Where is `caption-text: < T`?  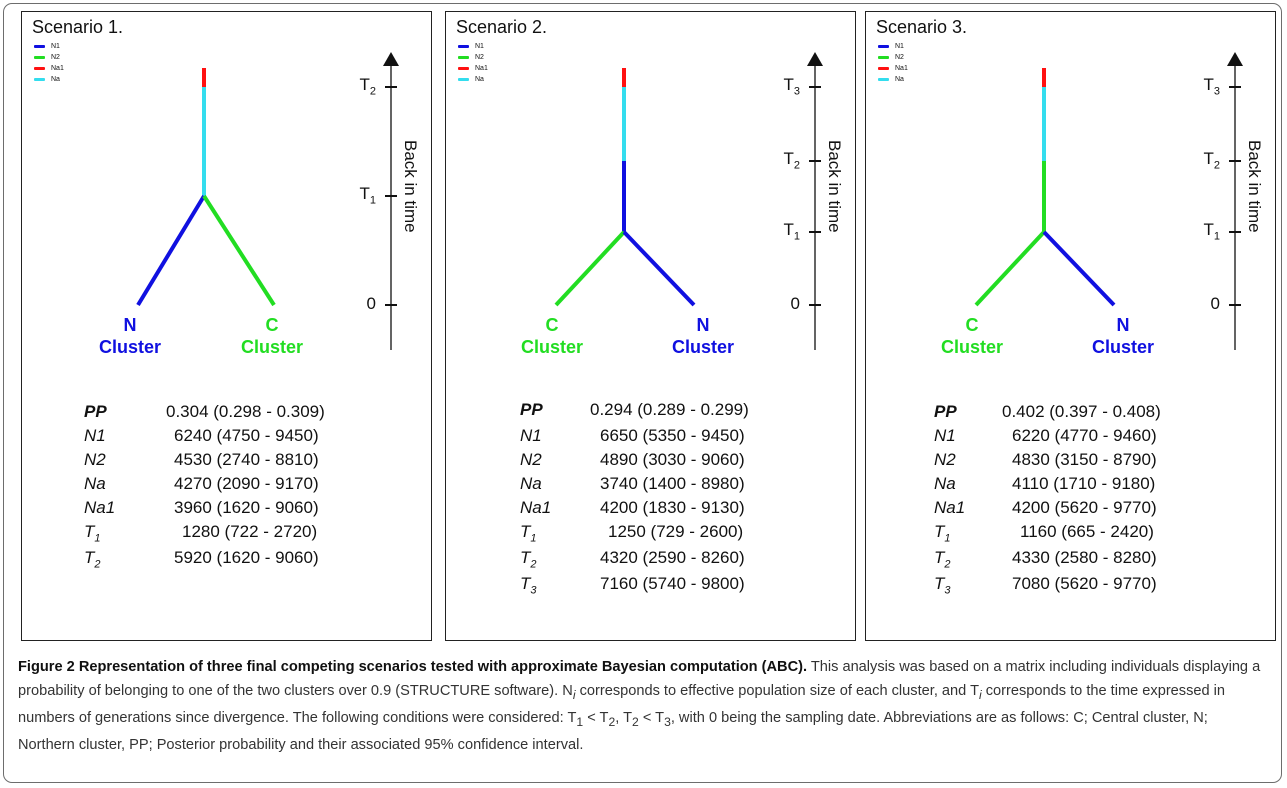
caption-text: < T is located at coordinates (651, 717).